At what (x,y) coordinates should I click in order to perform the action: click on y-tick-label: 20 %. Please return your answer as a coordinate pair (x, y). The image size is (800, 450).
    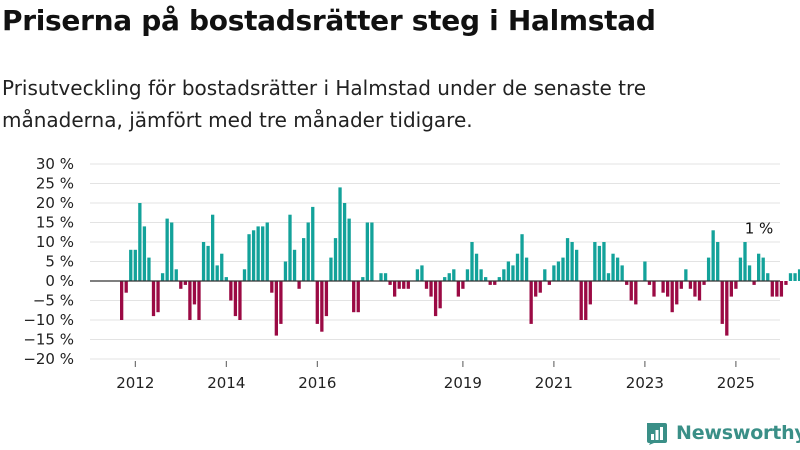
    Looking at the image, I should click on (55, 203).